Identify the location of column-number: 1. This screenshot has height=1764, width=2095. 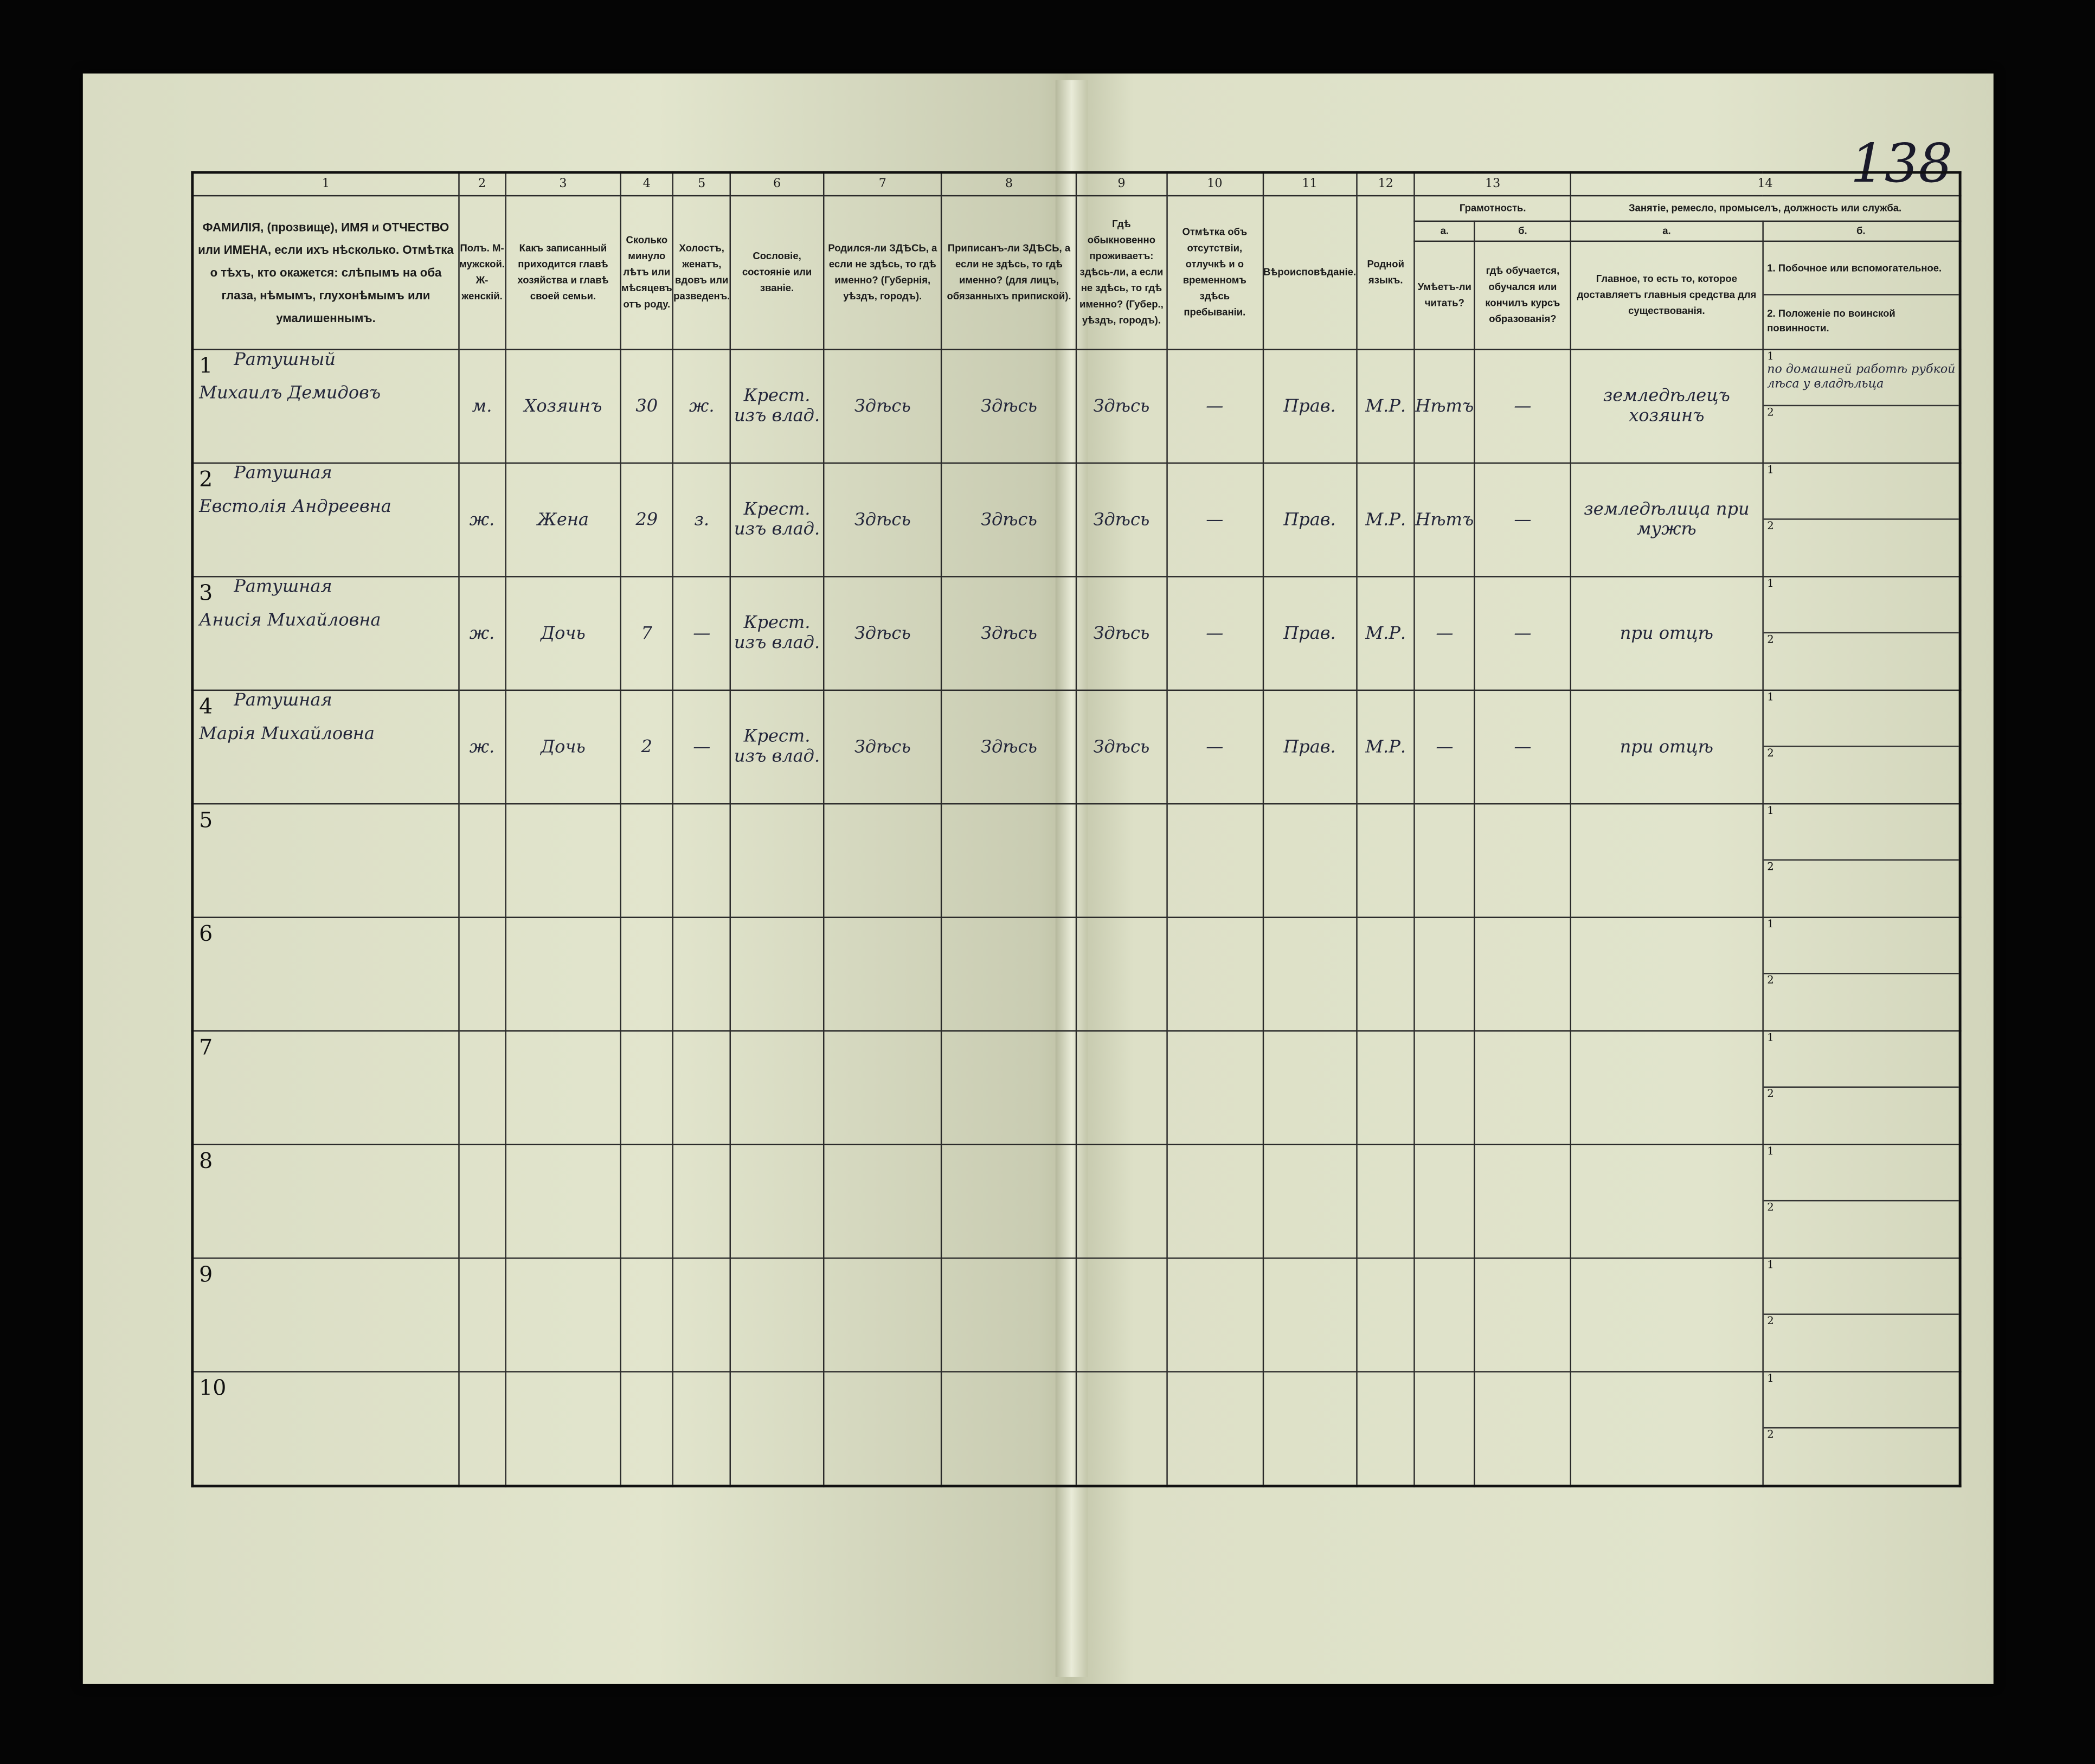
(325, 184).